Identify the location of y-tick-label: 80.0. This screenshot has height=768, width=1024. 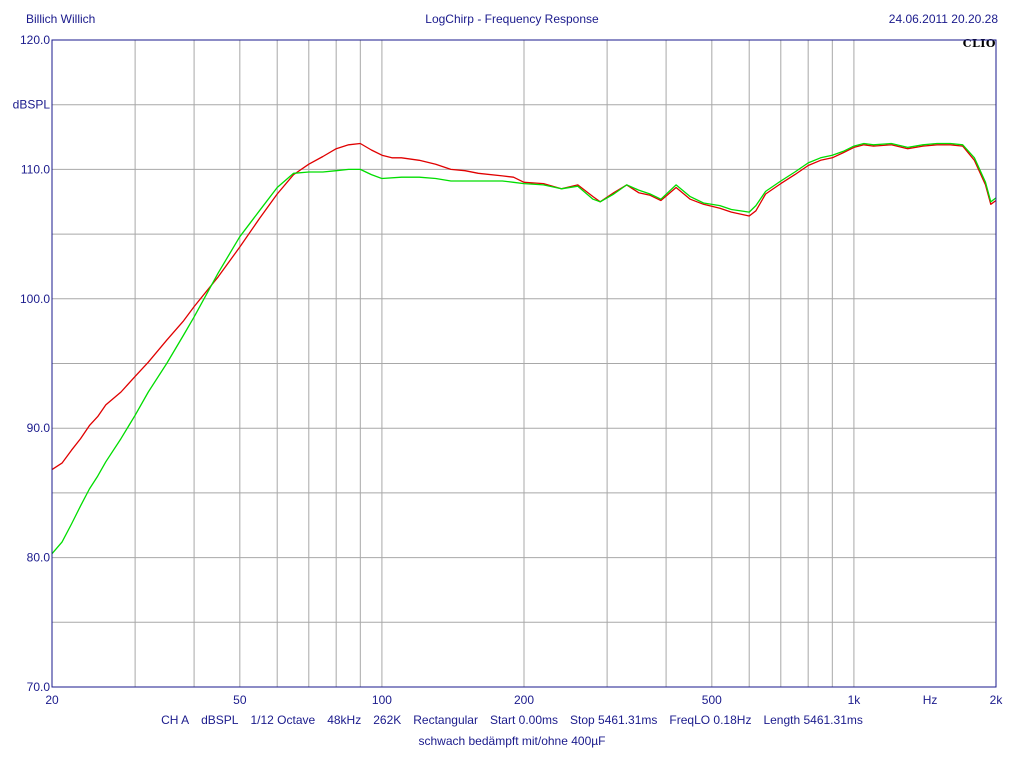
(39, 558).